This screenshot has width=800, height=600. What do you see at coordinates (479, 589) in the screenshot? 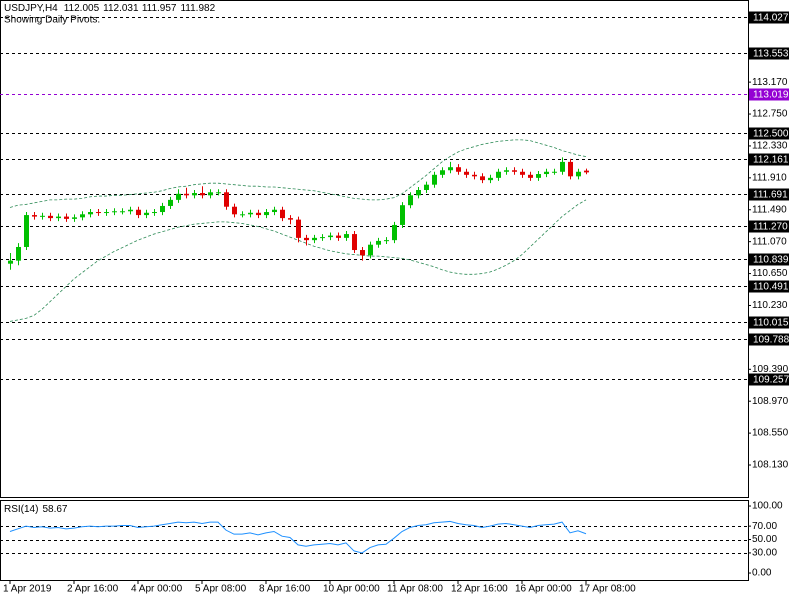
I see `x-tick-label: 12 Apr 16:00` at bounding box center [479, 589].